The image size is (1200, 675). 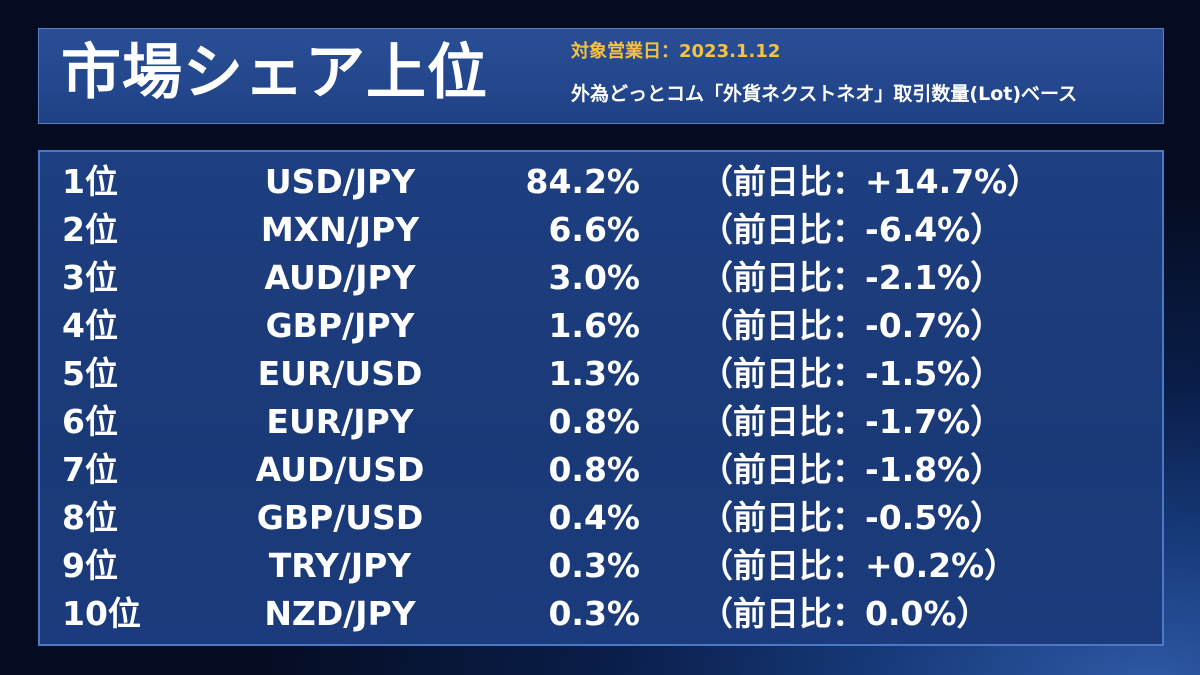 What do you see at coordinates (90, 373) in the screenshot?
I see `rank-cell: 5位` at bounding box center [90, 373].